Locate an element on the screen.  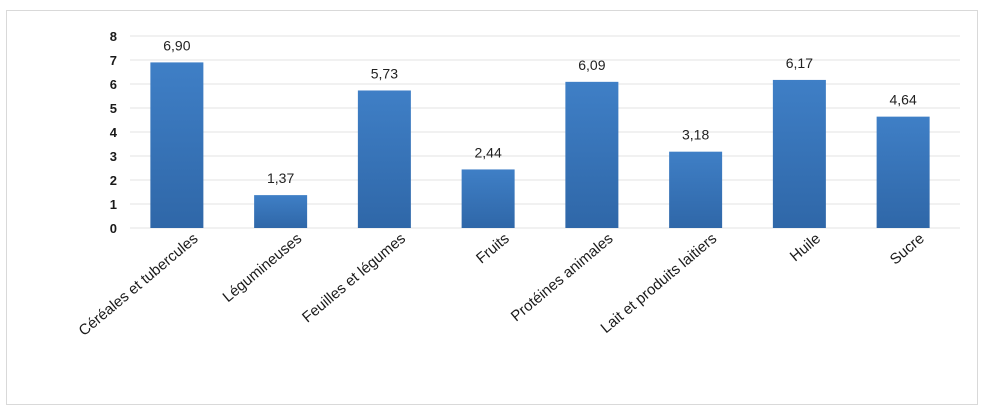
y-tick-label: 2 is located at coordinates (113, 180).